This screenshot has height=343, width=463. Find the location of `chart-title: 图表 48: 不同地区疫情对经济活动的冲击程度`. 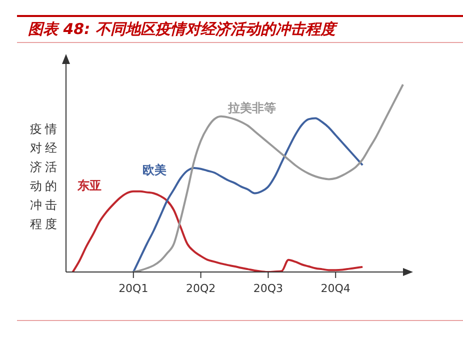

chart-title: 图表 48: 不同地区疫情对经济活动的冲击程度 is located at coordinates (182, 29).